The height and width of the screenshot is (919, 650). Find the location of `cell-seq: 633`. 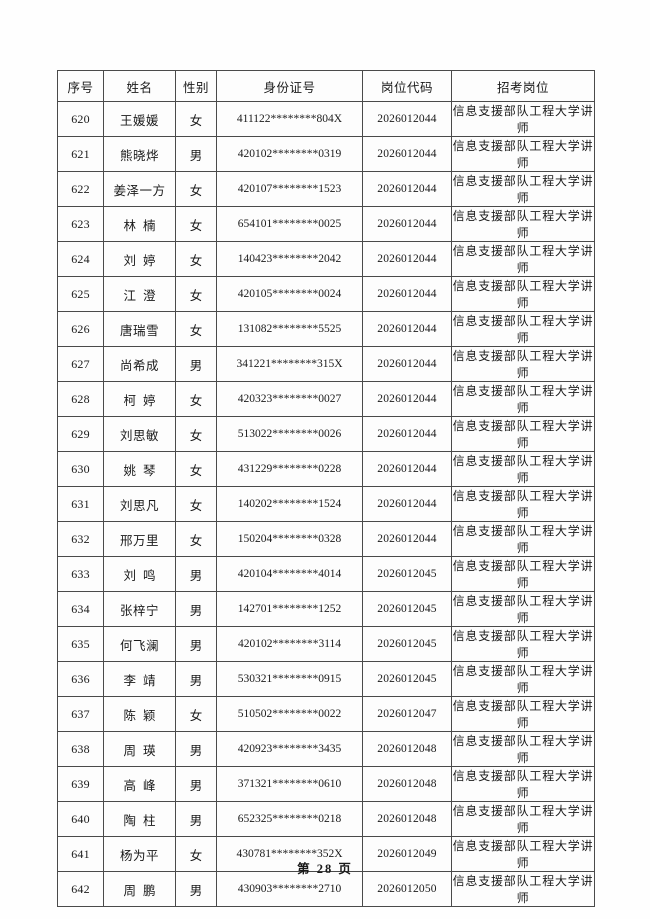

cell-seq: 633 is located at coordinates (80, 574).